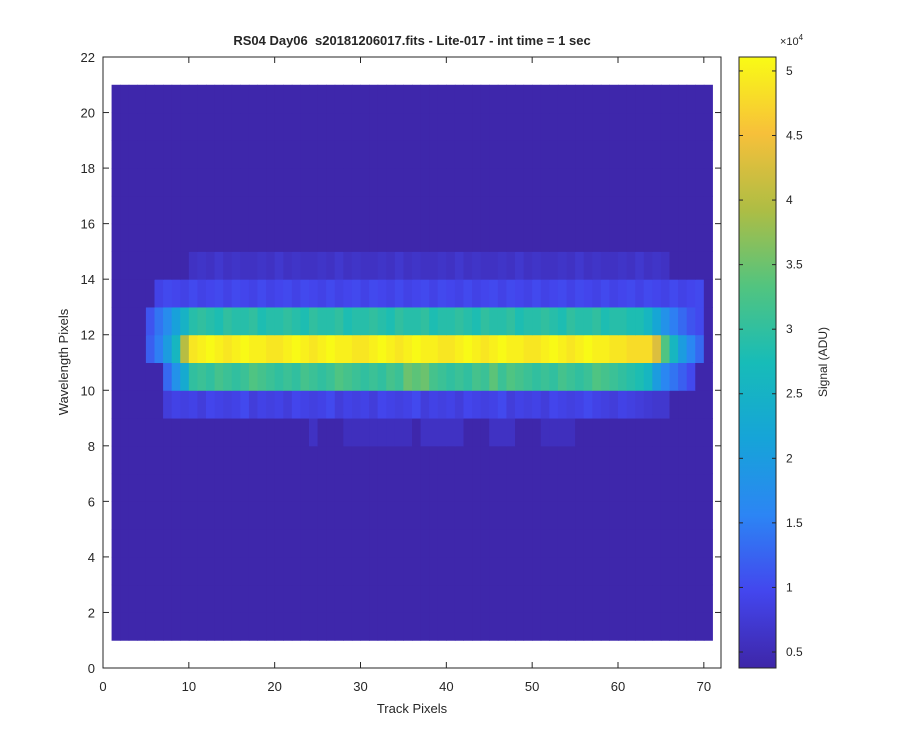  I want to click on y-tick-label: 4, so click(91, 557).